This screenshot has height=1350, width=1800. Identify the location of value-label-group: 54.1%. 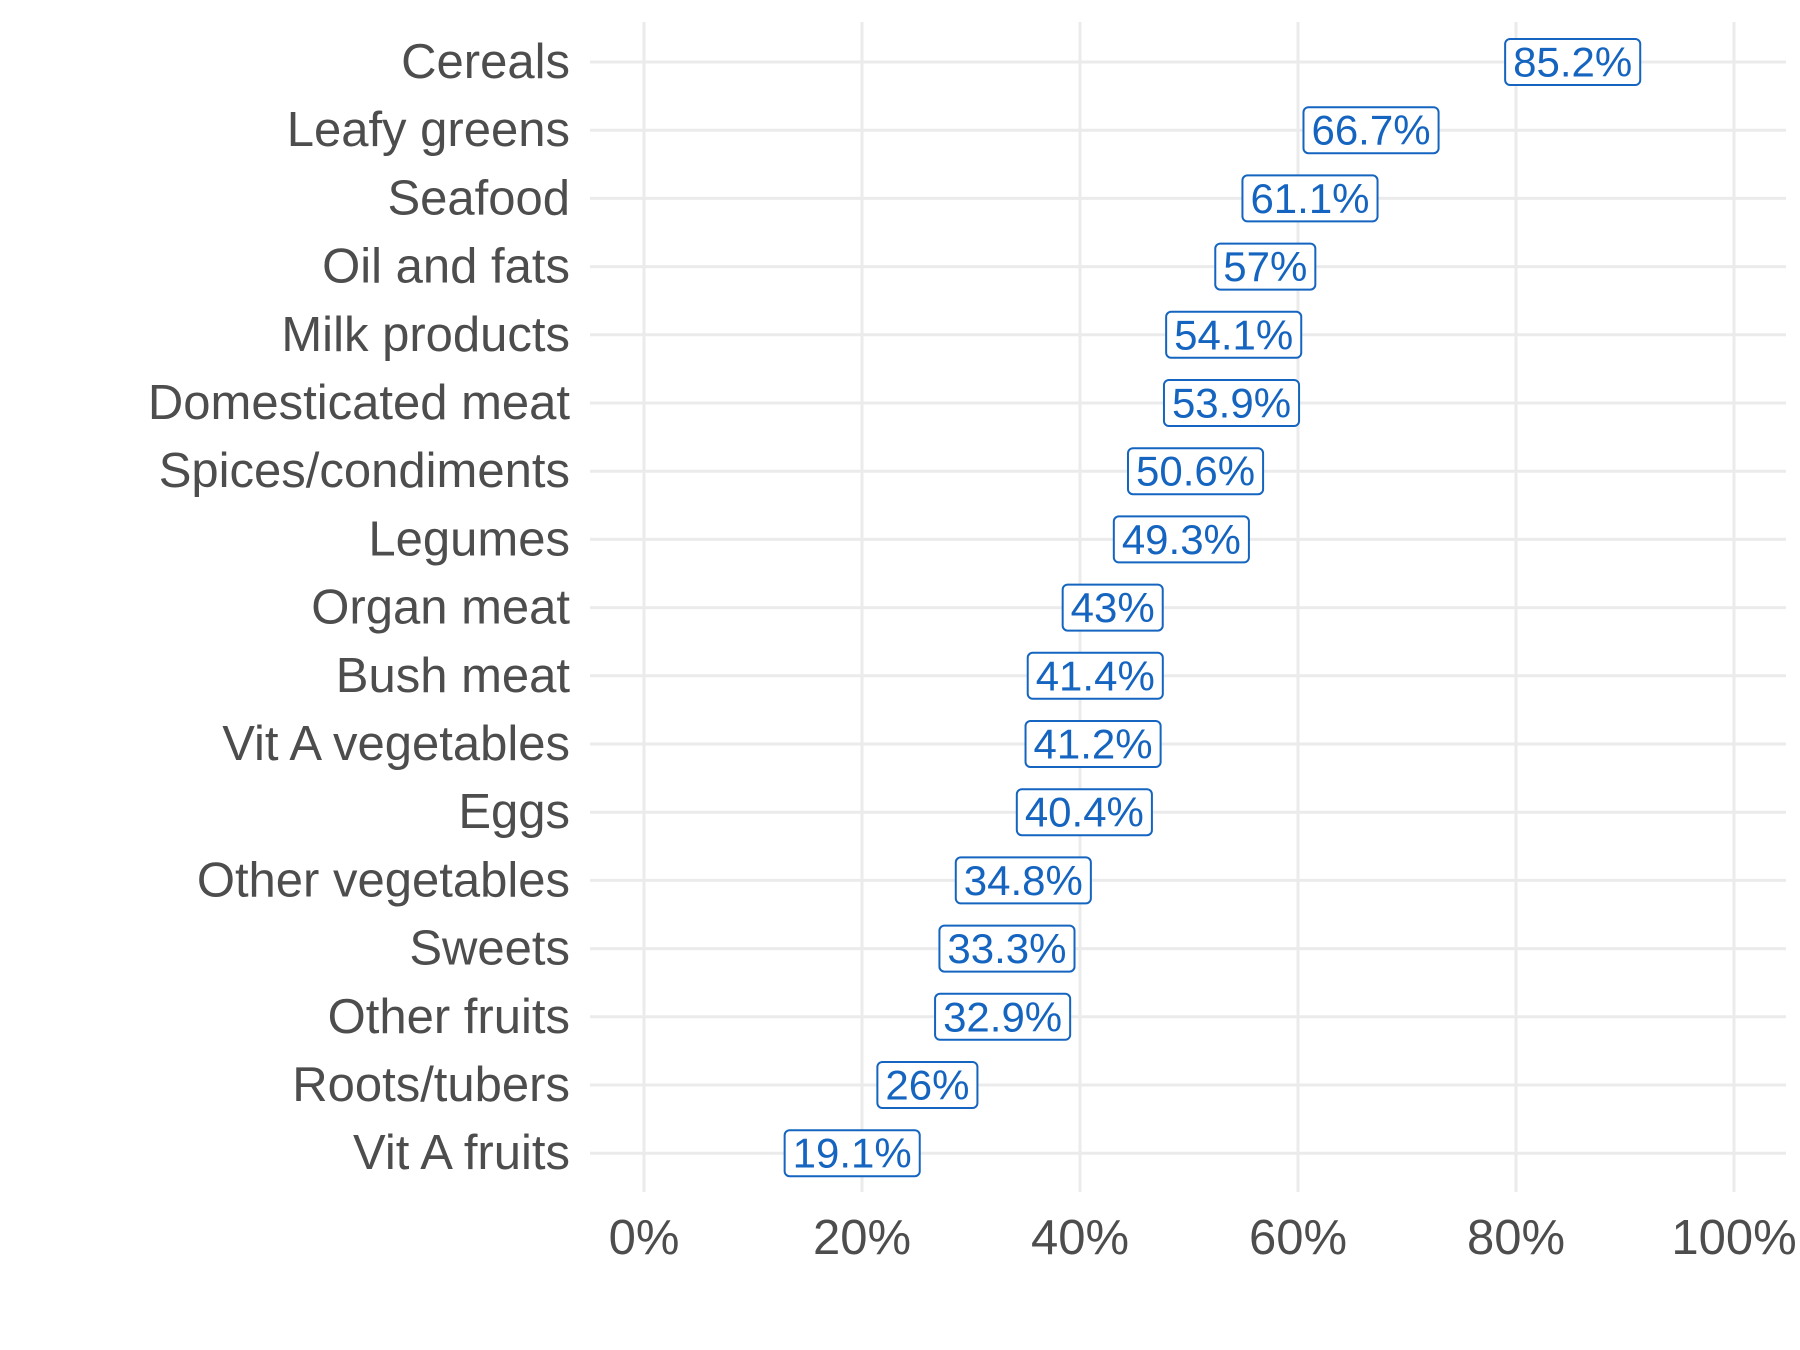
(1234, 334).